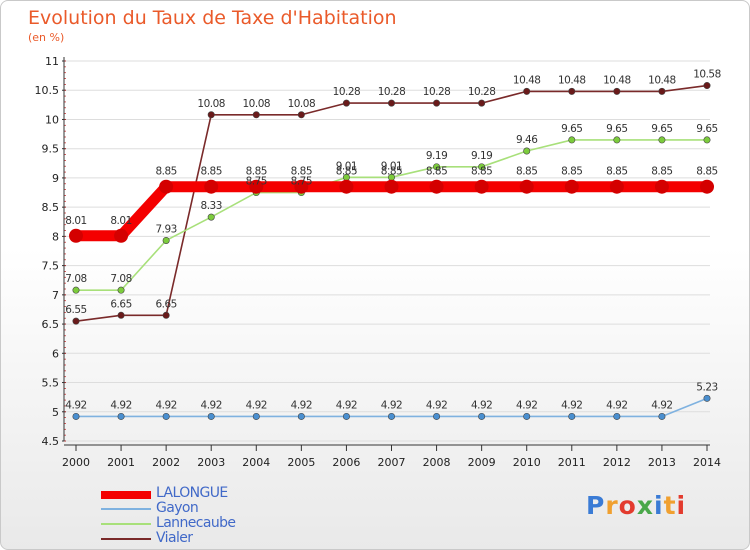 Image resolution: width=750 pixels, height=550 pixels. What do you see at coordinates (627, 505) in the screenshot?
I see `logo-letter: o` at bounding box center [627, 505].